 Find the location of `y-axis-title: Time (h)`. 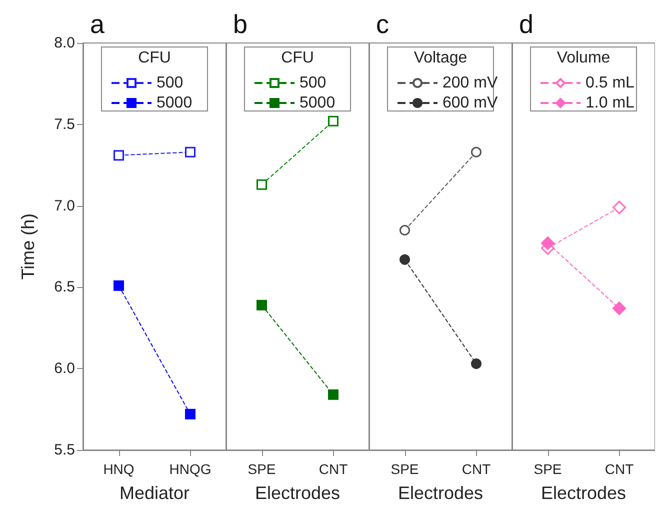

y-axis-title: Time (h) is located at coordinates (28, 246).